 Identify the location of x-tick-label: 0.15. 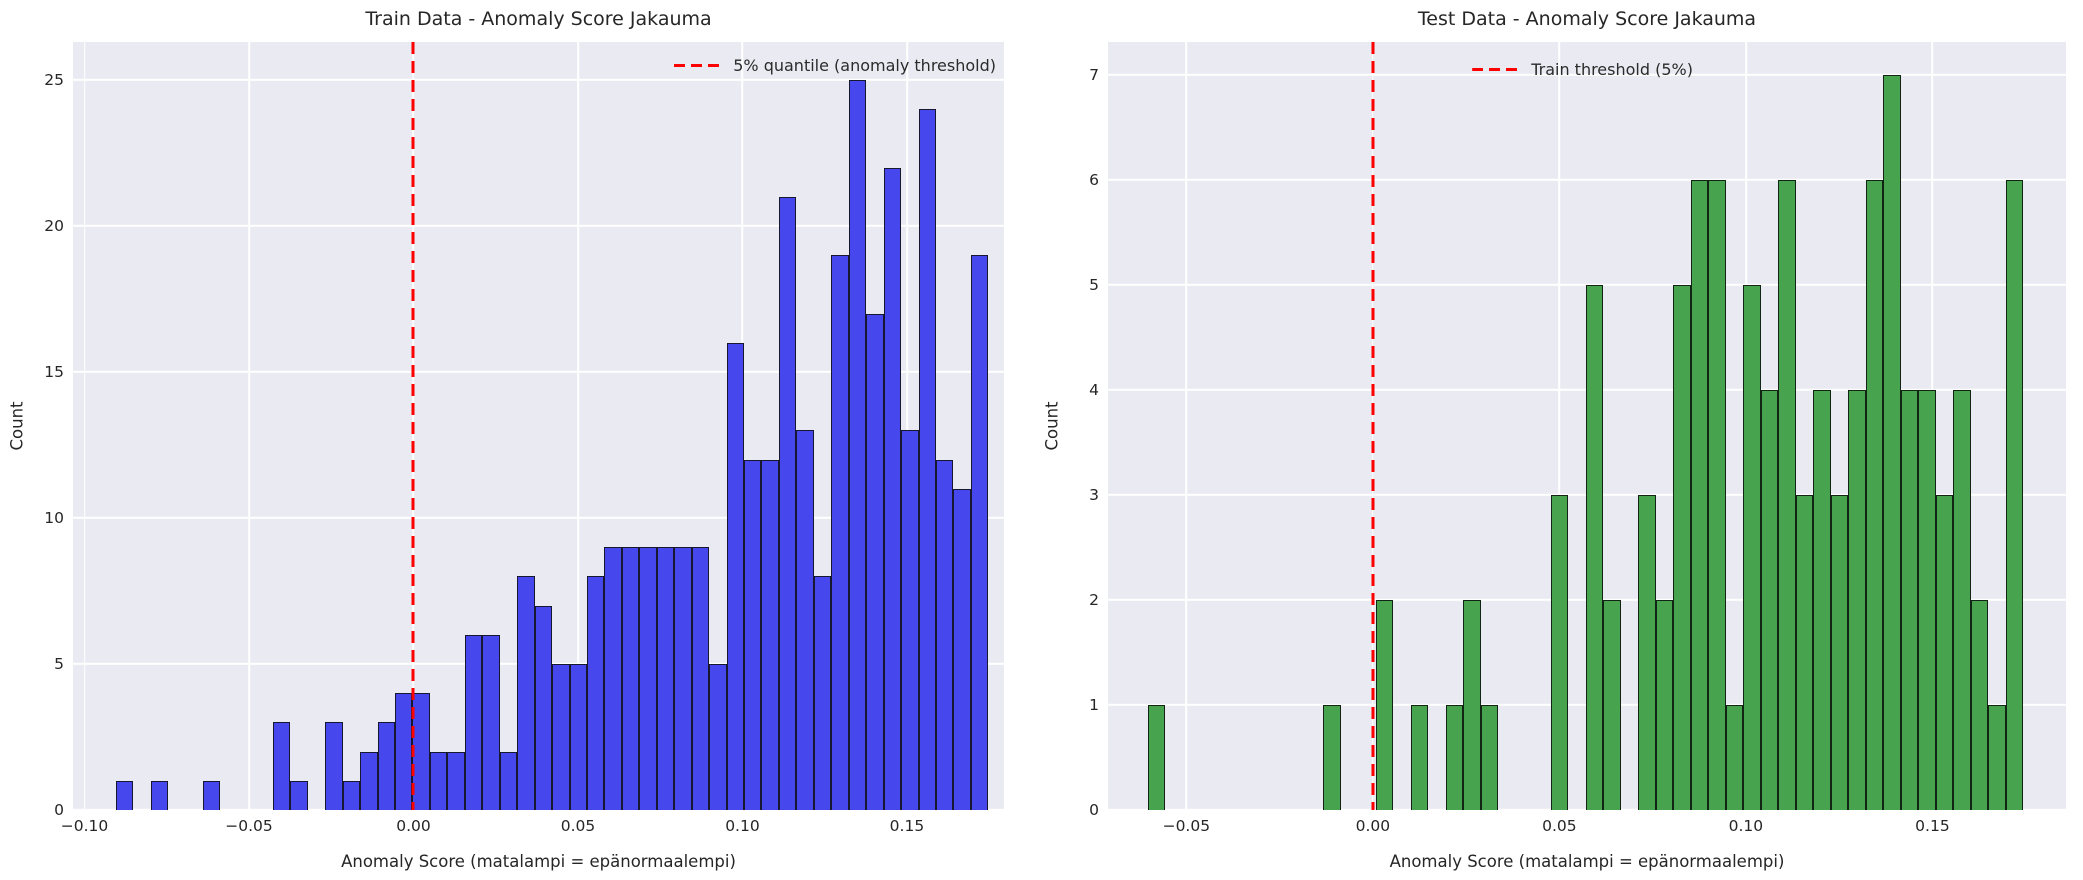
(1932, 826).